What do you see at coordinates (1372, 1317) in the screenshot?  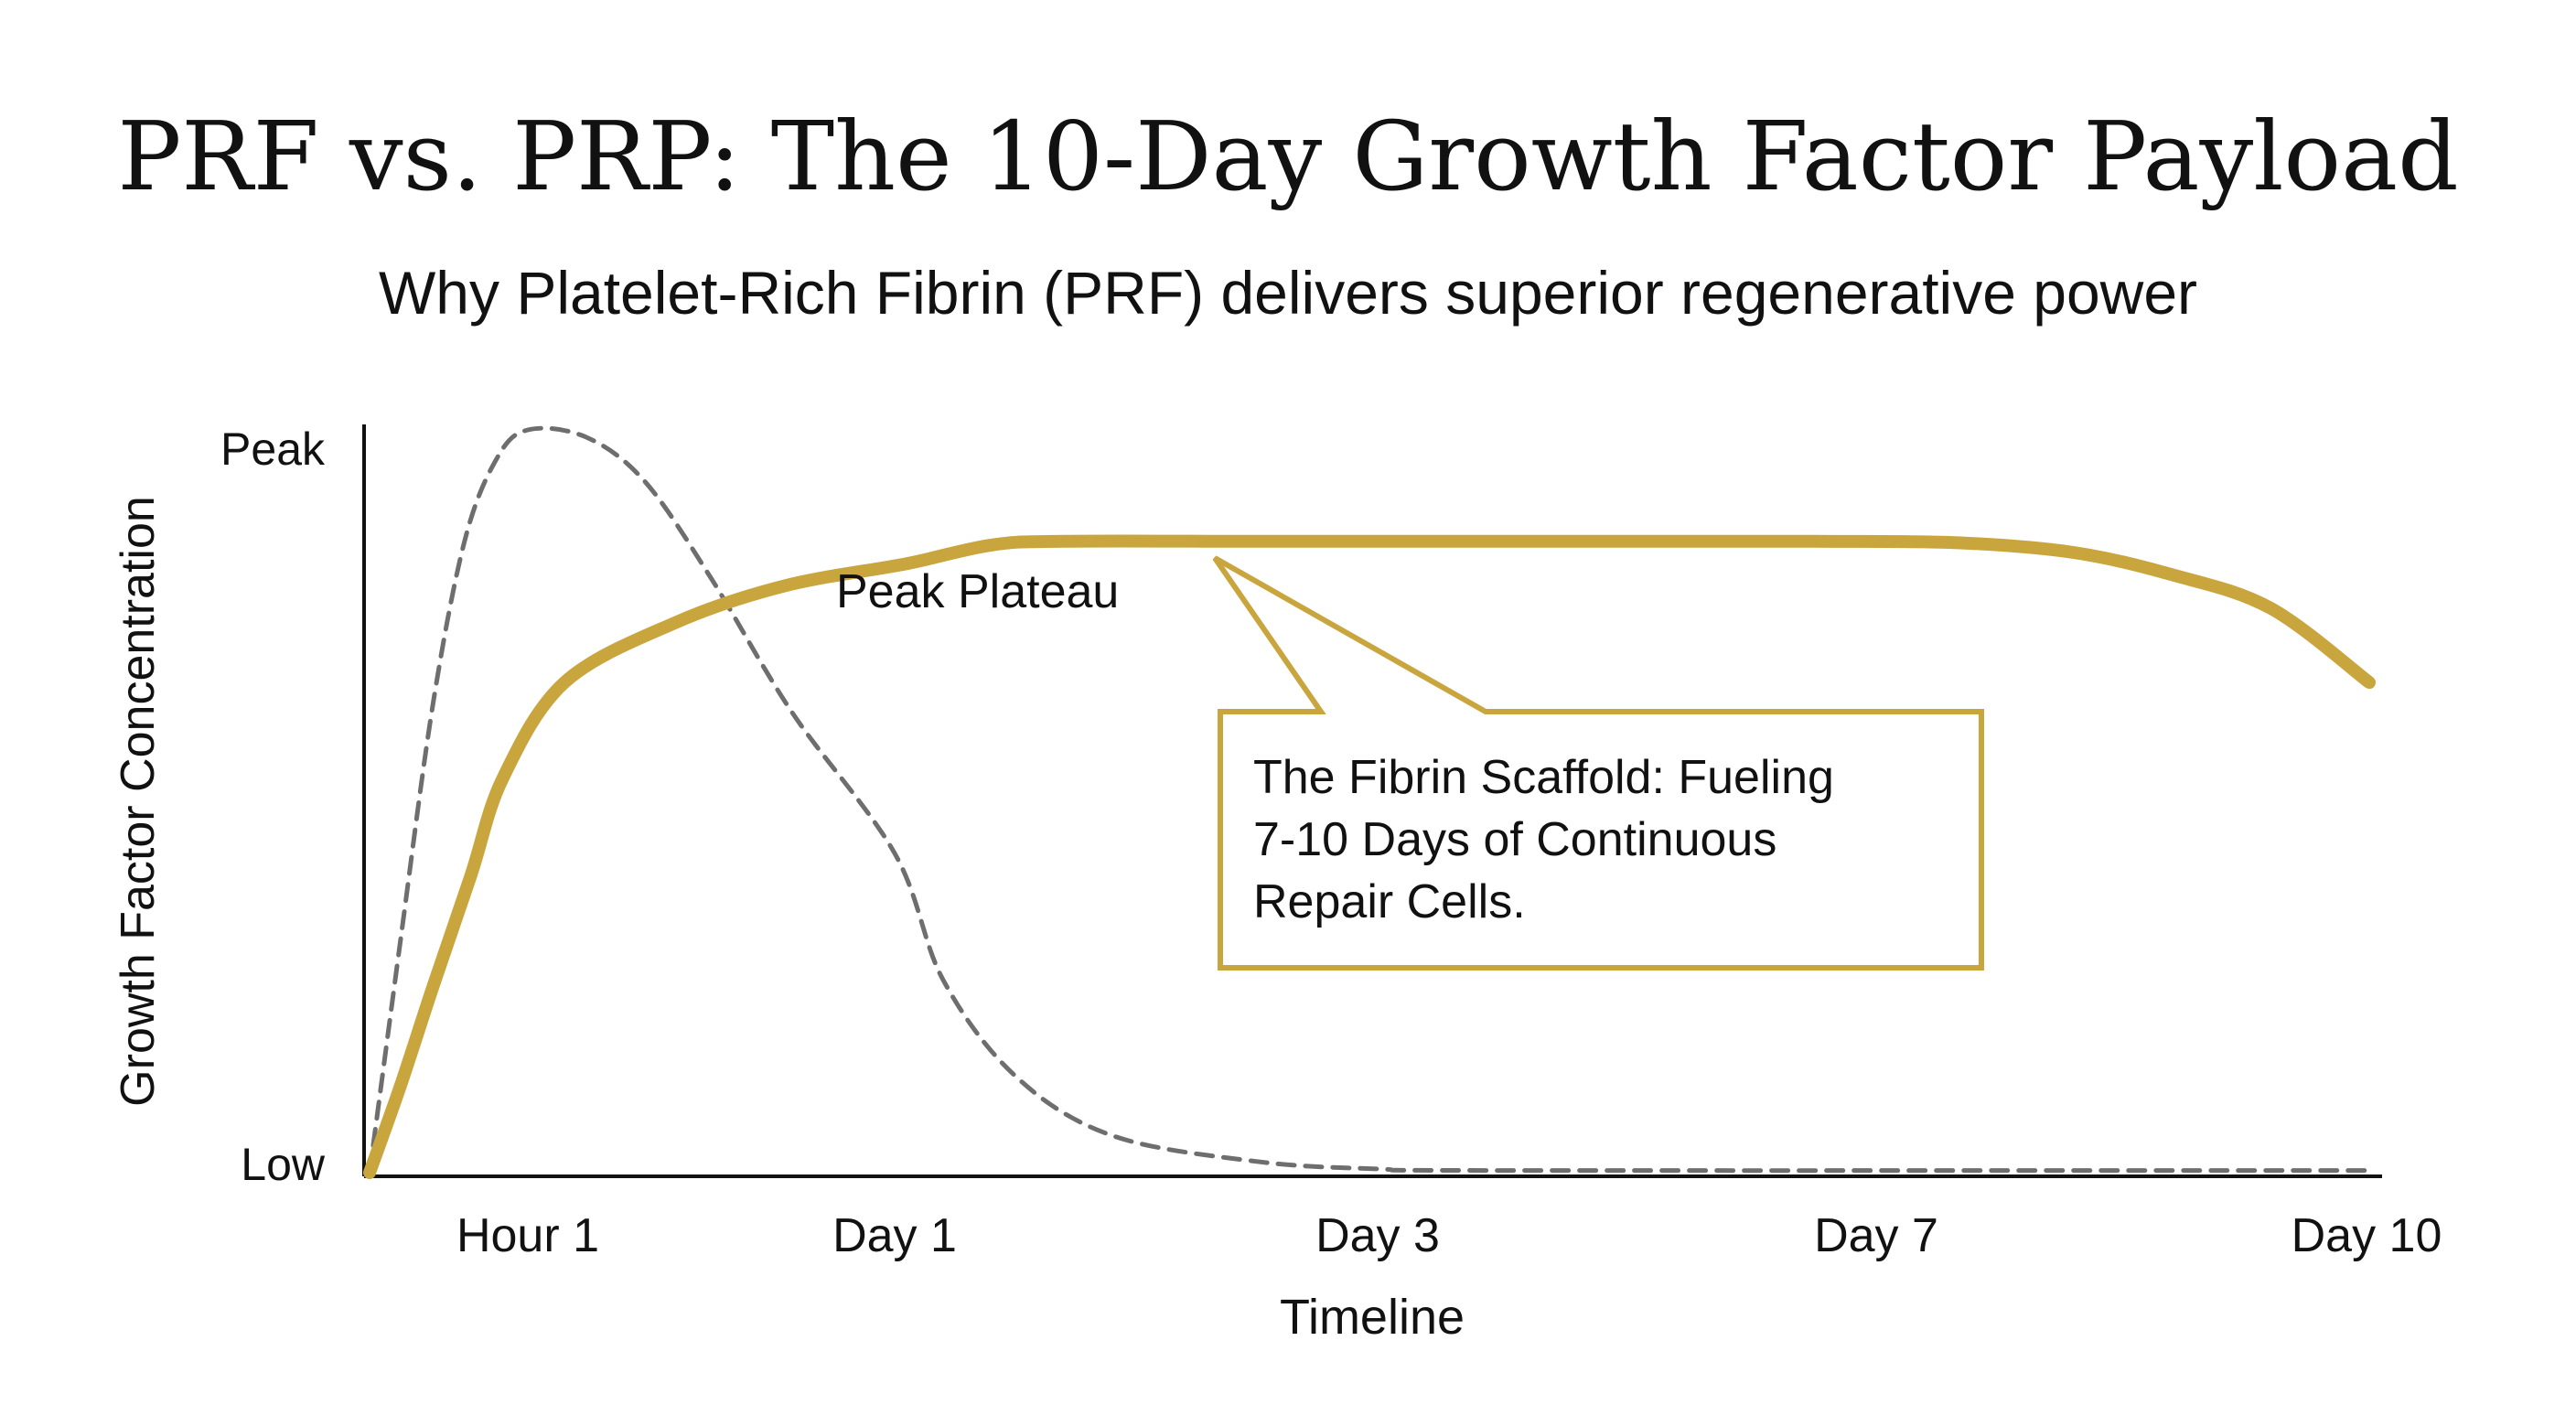 I see `x-axis-label: Timeline` at bounding box center [1372, 1317].